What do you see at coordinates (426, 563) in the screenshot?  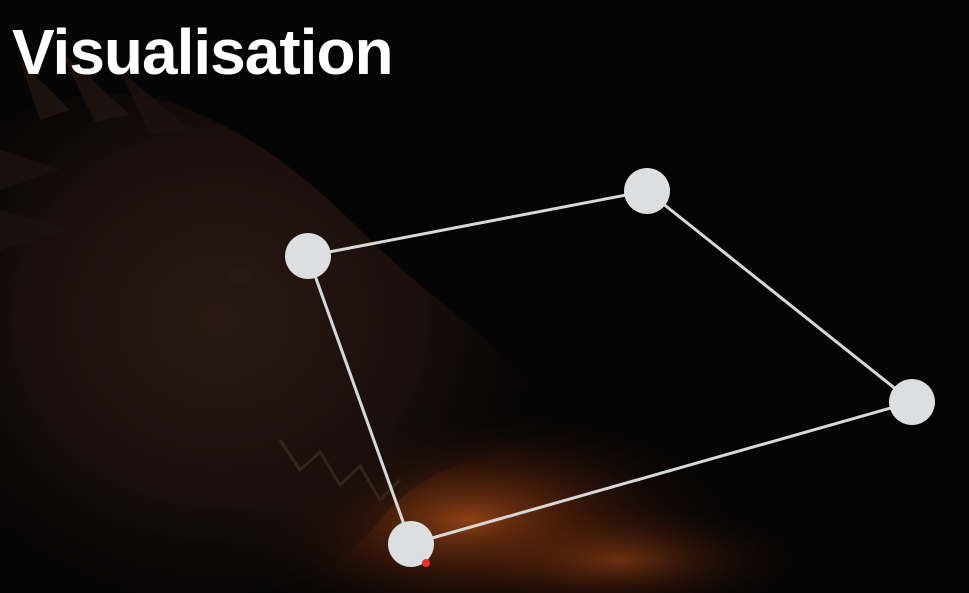 I see `cursor-marker-dot` at bounding box center [426, 563].